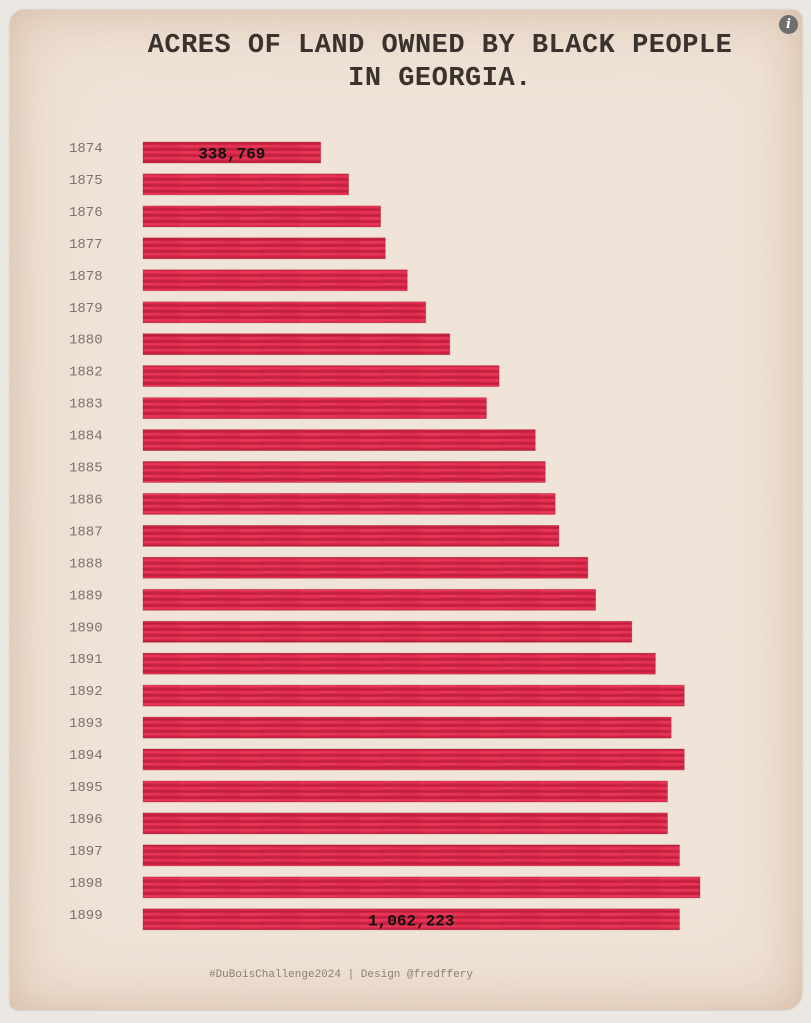  Describe the element at coordinates (86, 500) in the screenshot. I see `year-label-1886: 1886` at that location.